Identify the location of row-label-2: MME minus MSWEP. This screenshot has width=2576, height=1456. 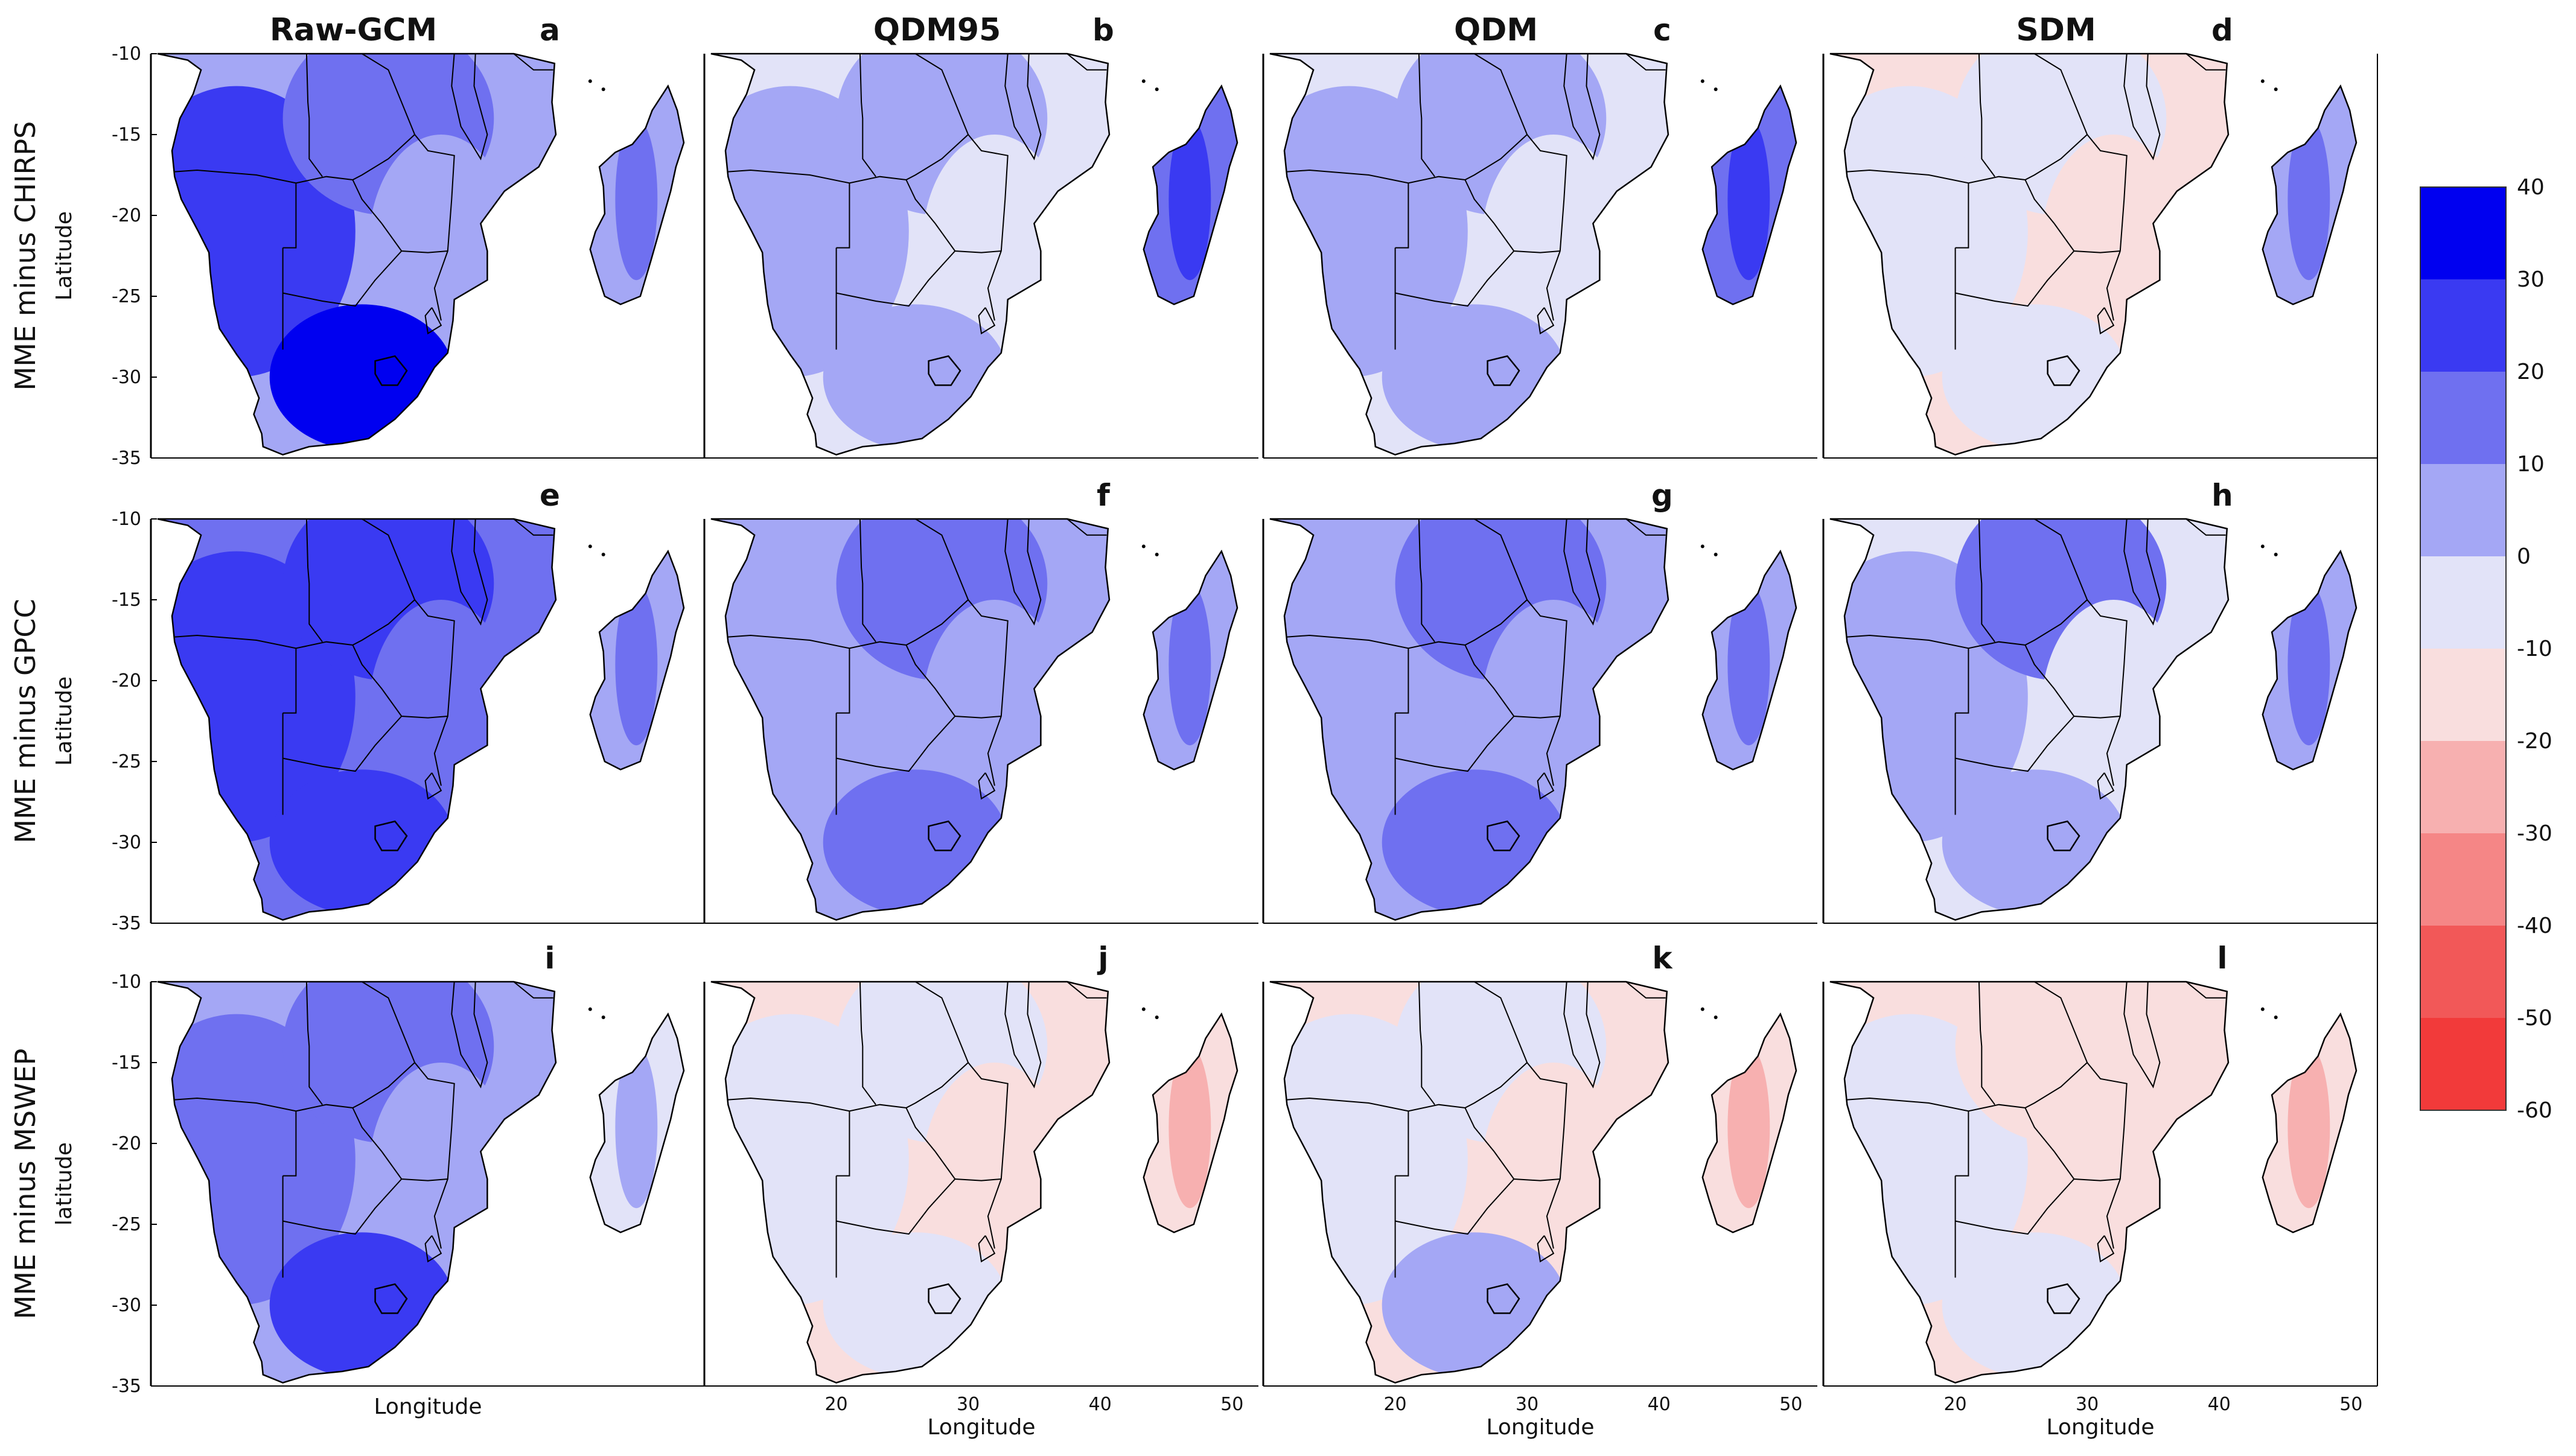
(25, 1184).